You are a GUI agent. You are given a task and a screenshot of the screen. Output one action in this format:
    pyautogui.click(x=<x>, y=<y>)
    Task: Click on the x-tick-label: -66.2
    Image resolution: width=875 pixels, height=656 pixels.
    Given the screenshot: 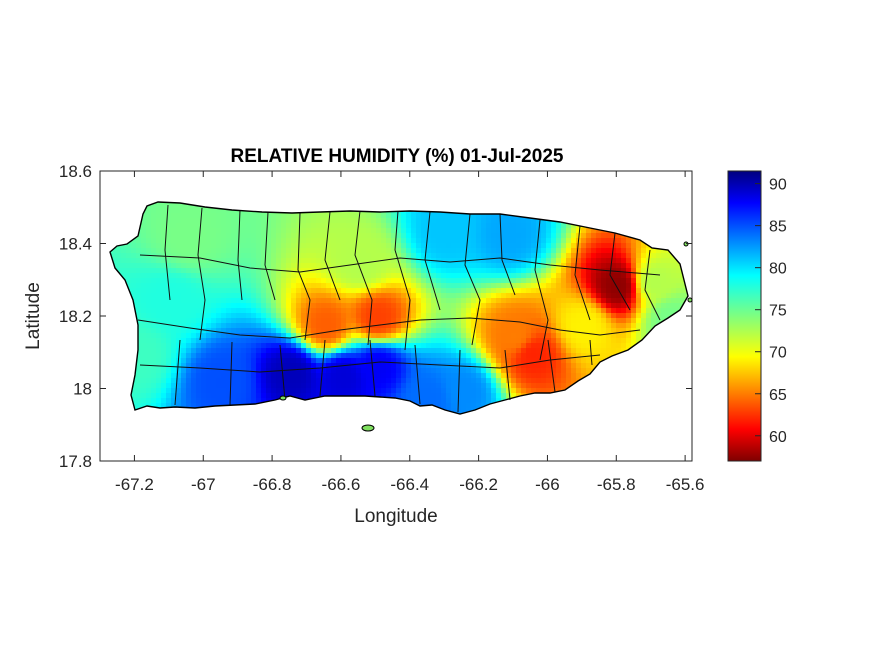 What is the action you would take?
    pyautogui.click(x=478, y=484)
    